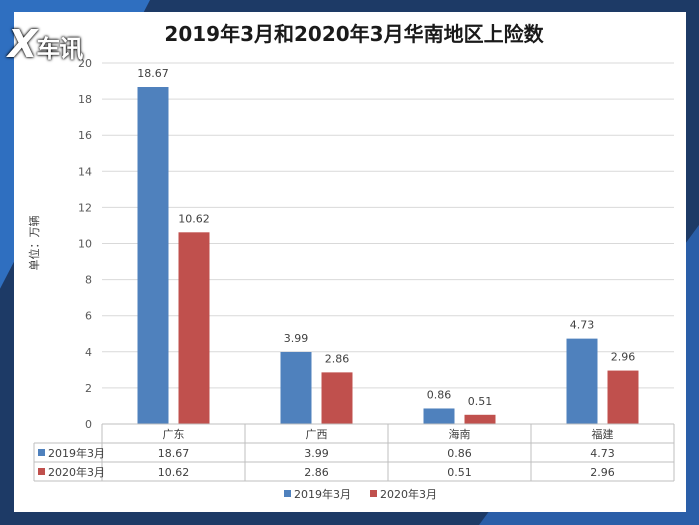 The height and width of the screenshot is (525, 699). What do you see at coordinates (194, 218) in the screenshot?
I see `data-label: 10.62` at bounding box center [194, 218].